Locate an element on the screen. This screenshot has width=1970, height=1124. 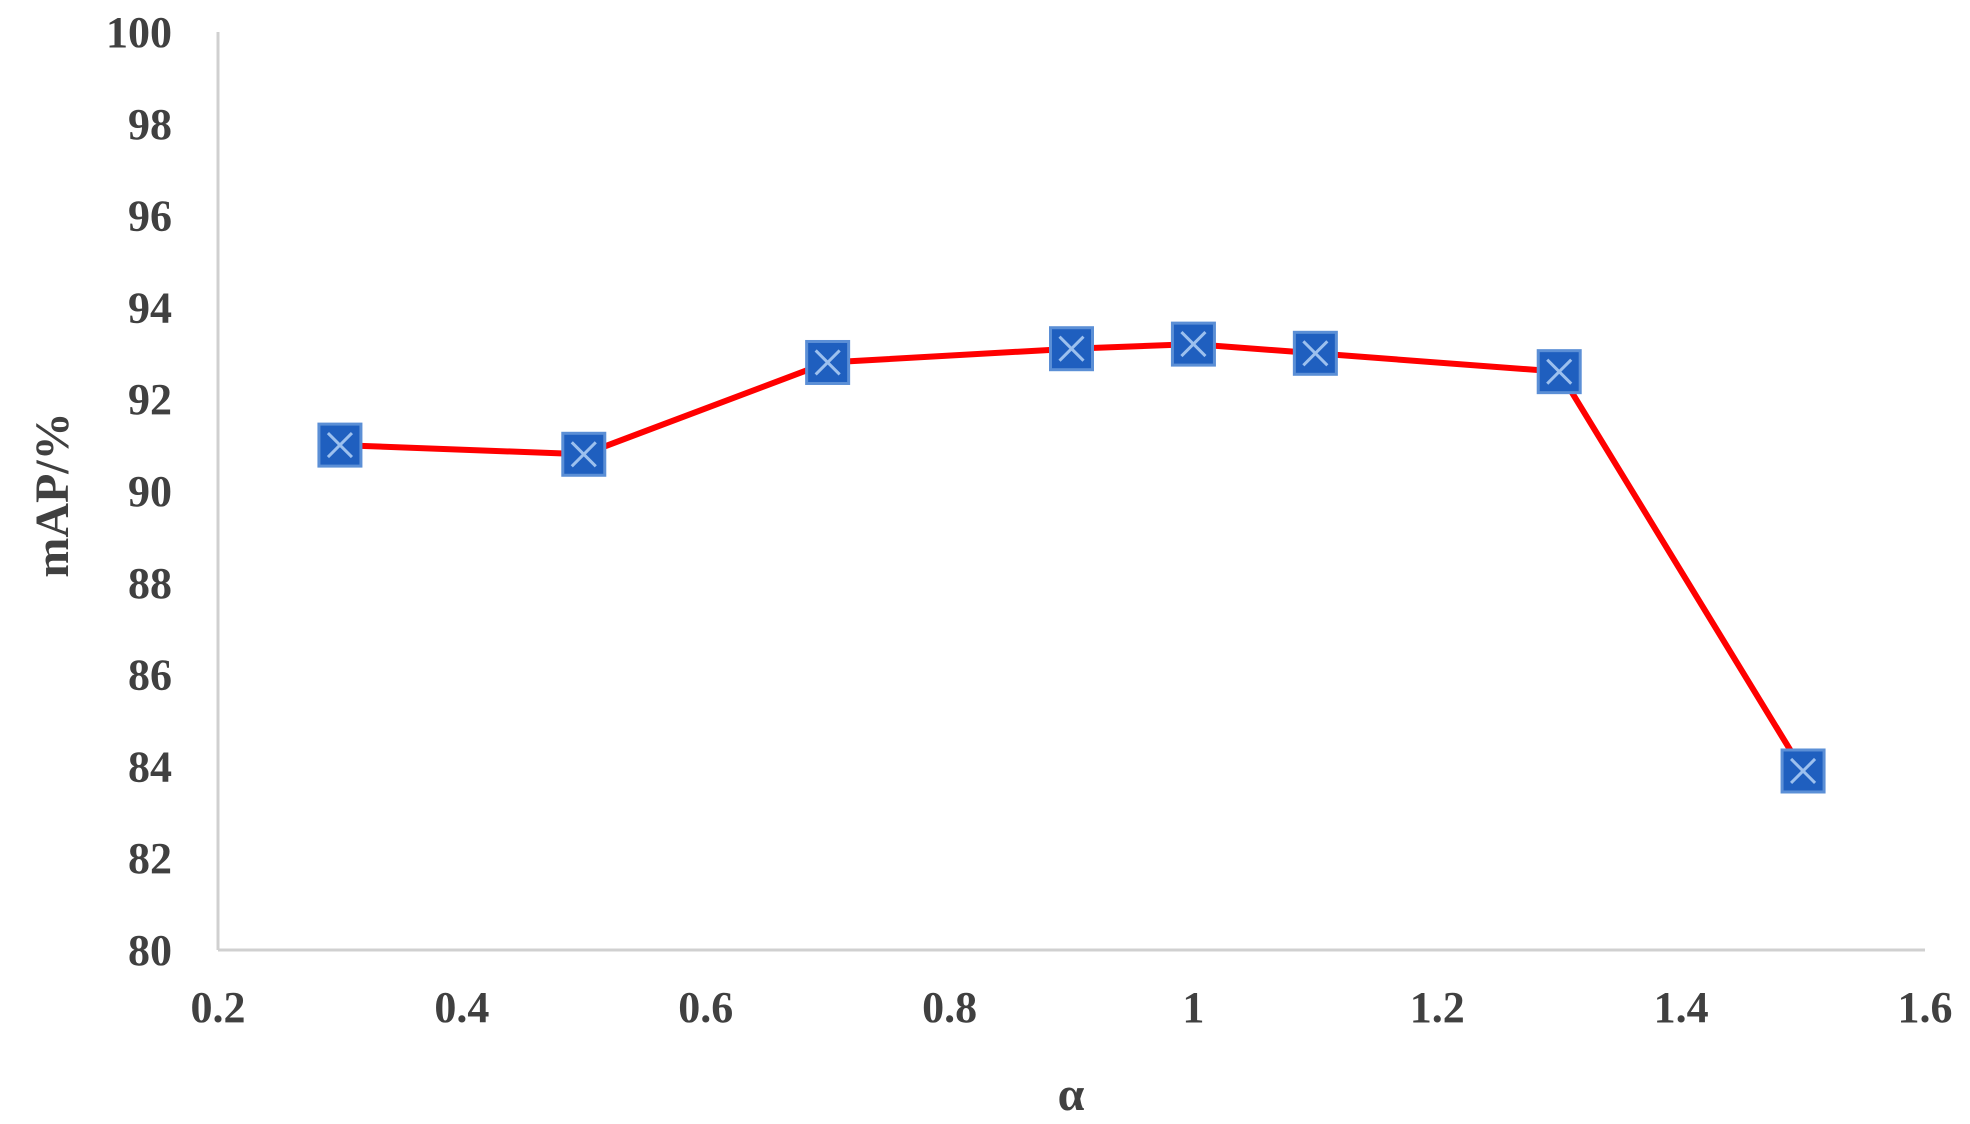
y-tick-label: 90 is located at coordinates (150, 491).